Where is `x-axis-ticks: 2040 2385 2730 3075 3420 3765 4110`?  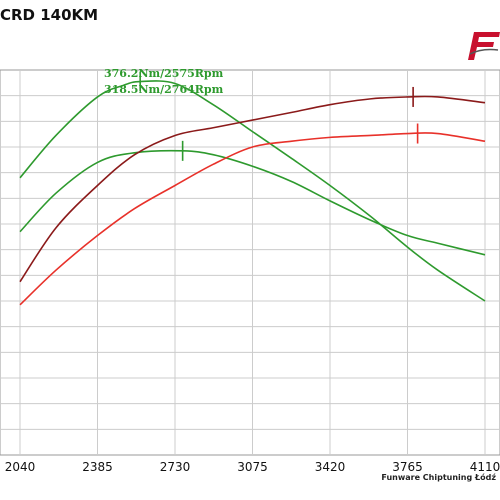
x-axis-ticks: 2040 2385 2730 3075 3420 3765 4110 is located at coordinates (252, 467).